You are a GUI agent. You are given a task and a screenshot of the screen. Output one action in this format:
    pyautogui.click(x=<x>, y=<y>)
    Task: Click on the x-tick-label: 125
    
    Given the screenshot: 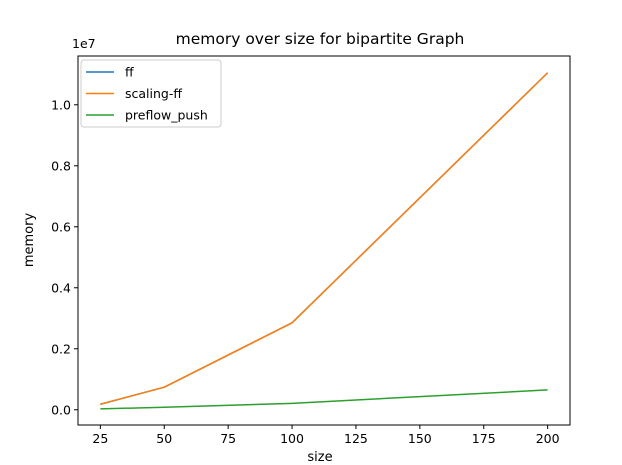 What is the action you would take?
    pyautogui.click(x=356, y=438)
    